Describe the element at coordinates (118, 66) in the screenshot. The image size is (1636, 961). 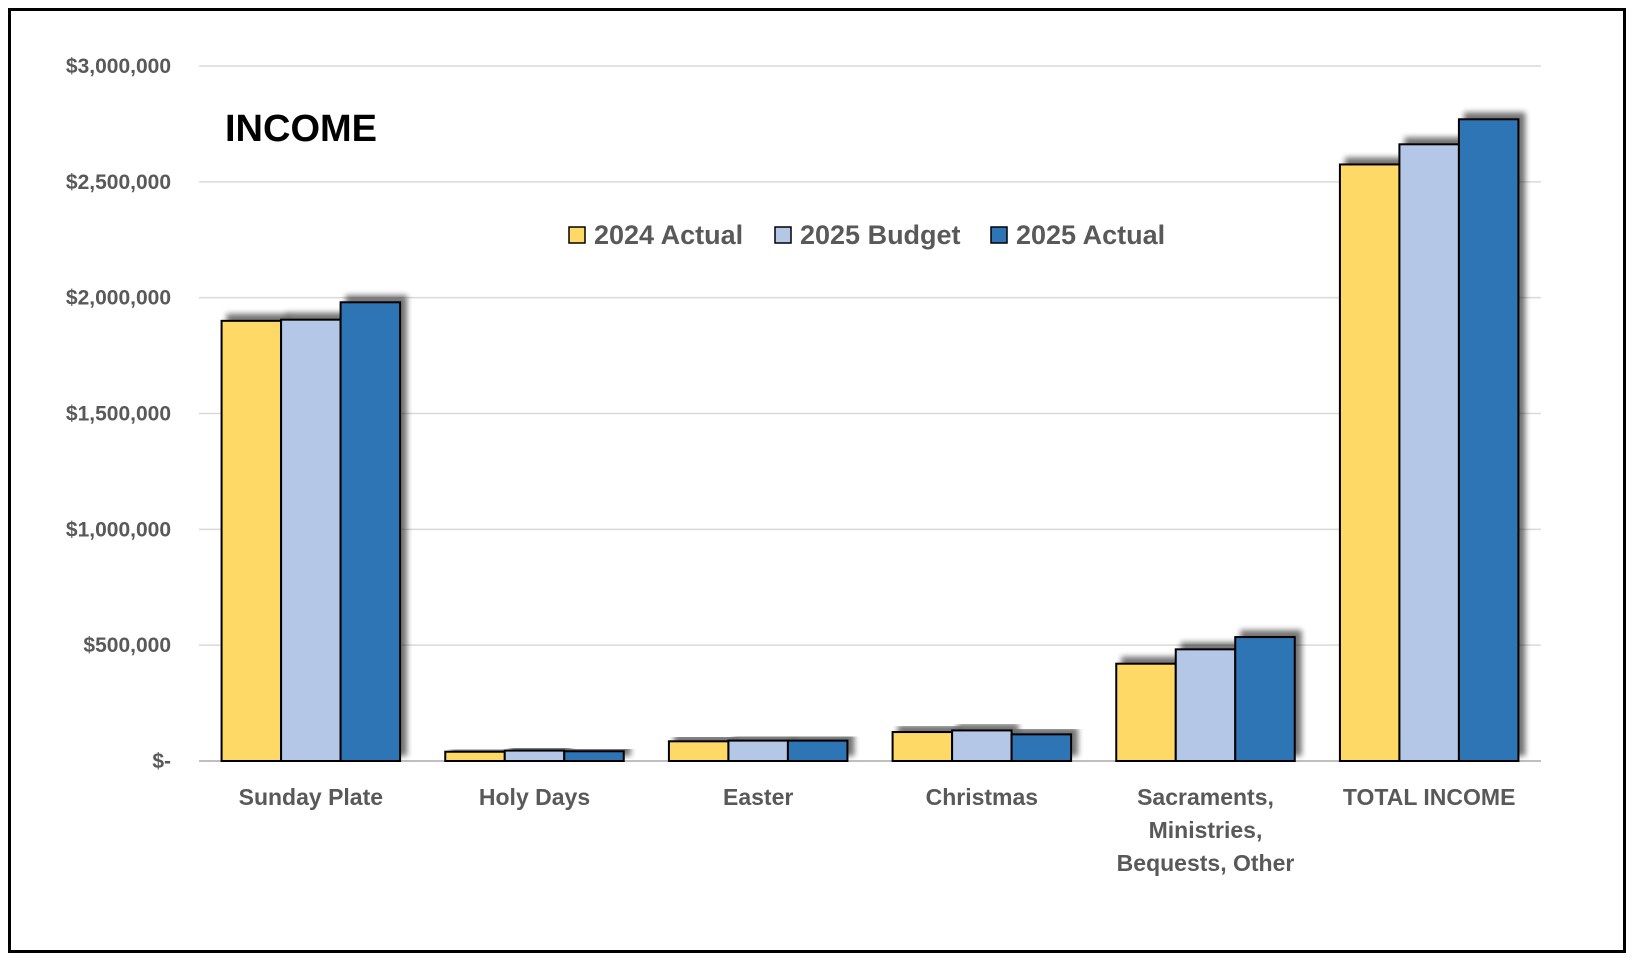
I see `y-tick-label: $3,000,000` at that location.